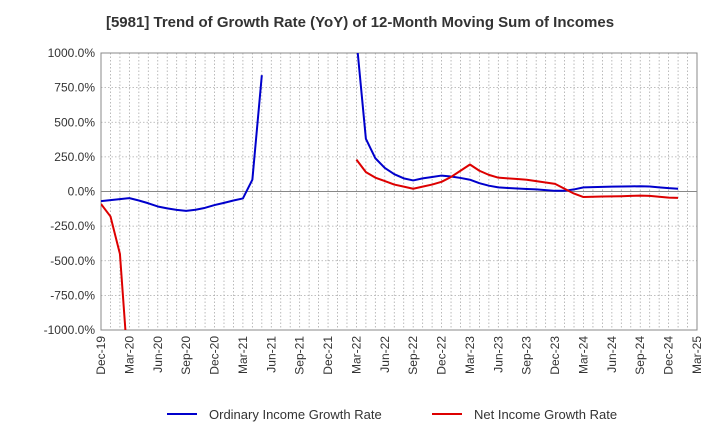  I want to click on y-tick-label: -1000.0%, so click(70, 330).